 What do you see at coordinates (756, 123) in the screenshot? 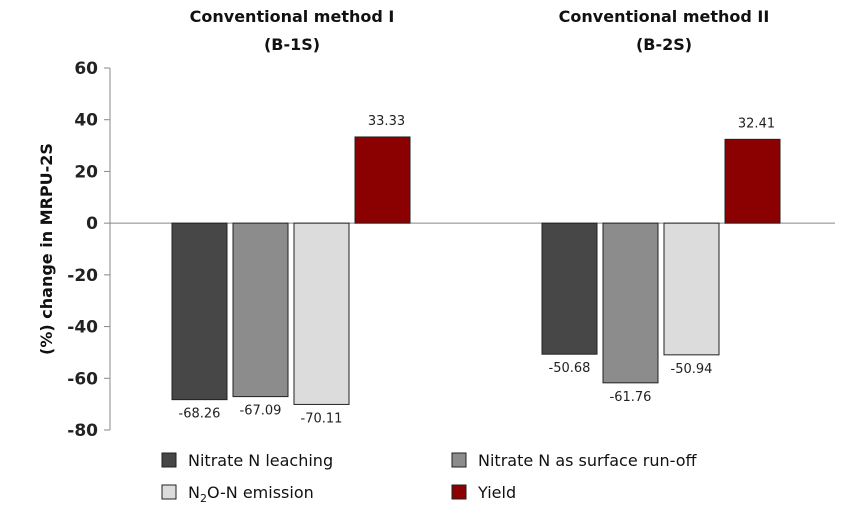
I see `data-label: 32.41` at bounding box center [756, 123].